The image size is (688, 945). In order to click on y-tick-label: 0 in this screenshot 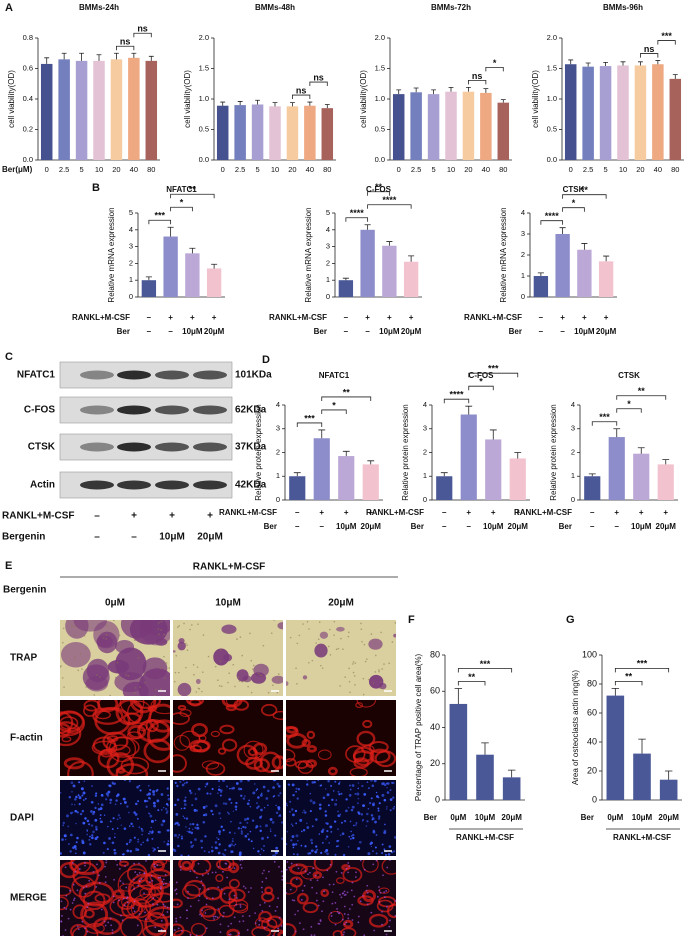, I will do `click(328, 296)`.